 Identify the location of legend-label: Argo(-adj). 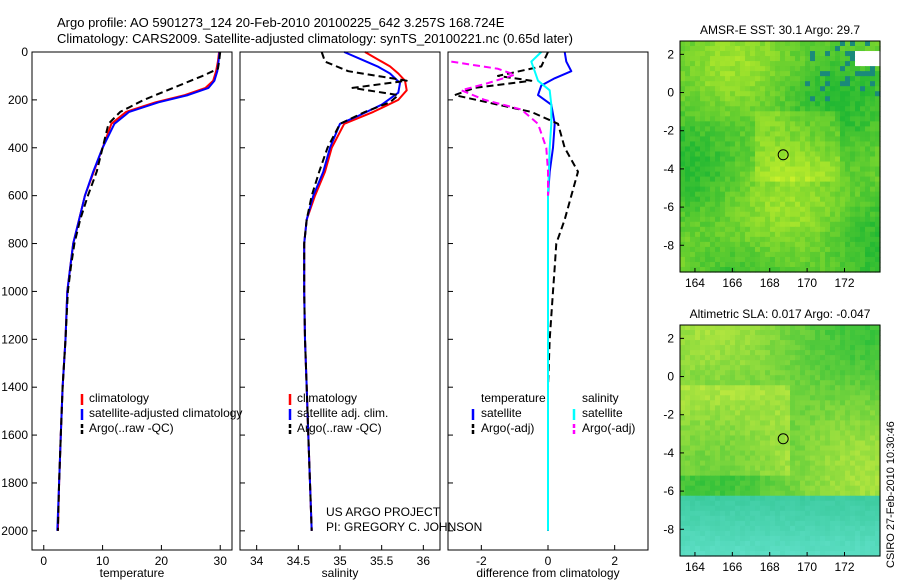
(507, 428).